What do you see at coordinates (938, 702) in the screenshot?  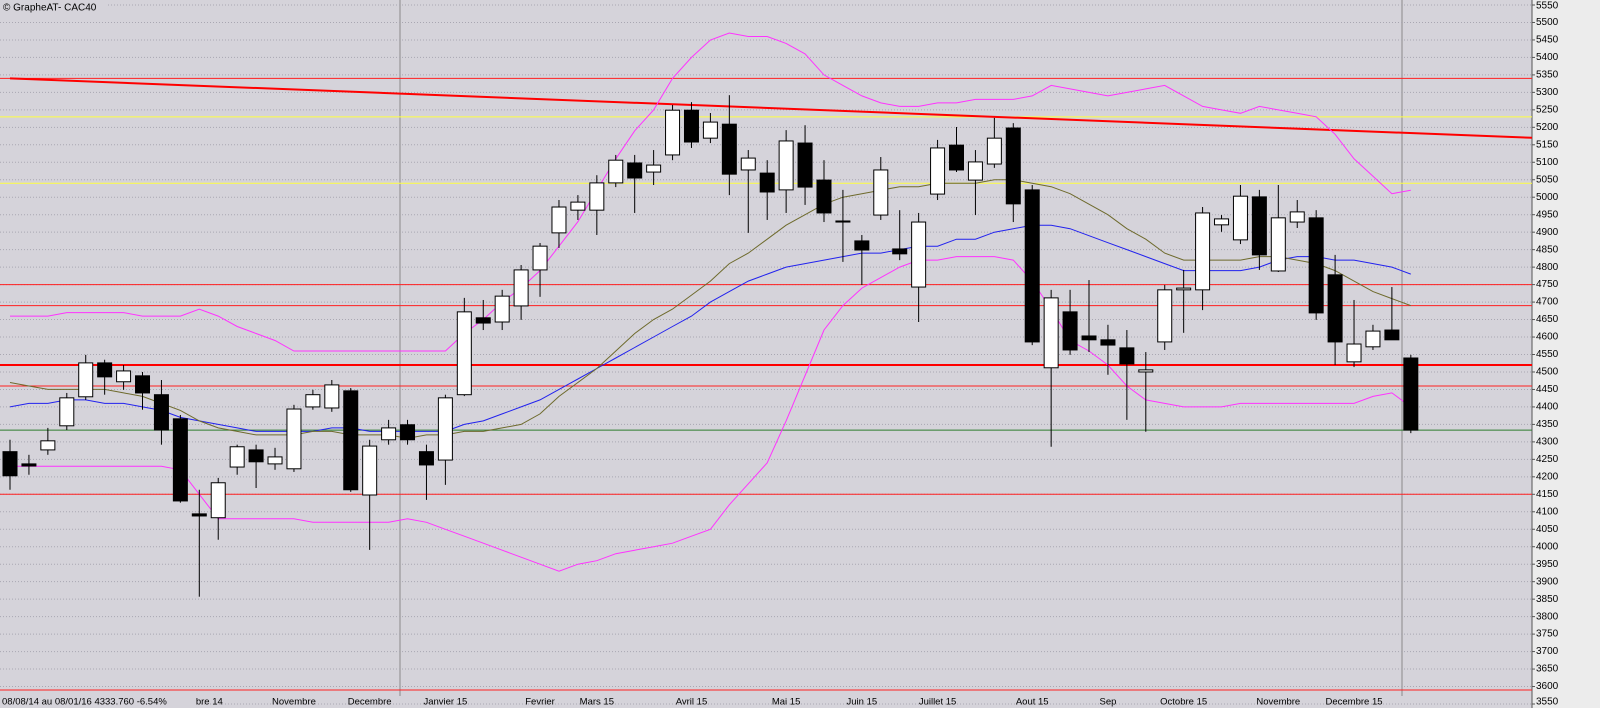 I see `x-tick-label: Juillet 15` at bounding box center [938, 702].